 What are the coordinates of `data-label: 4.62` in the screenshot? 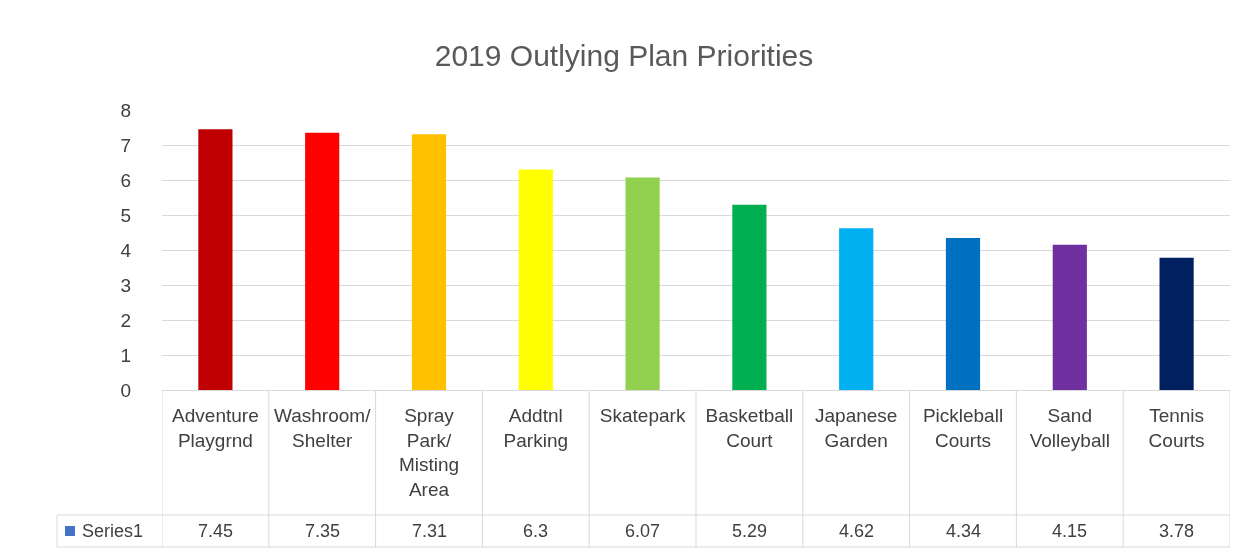 It's located at (857, 531).